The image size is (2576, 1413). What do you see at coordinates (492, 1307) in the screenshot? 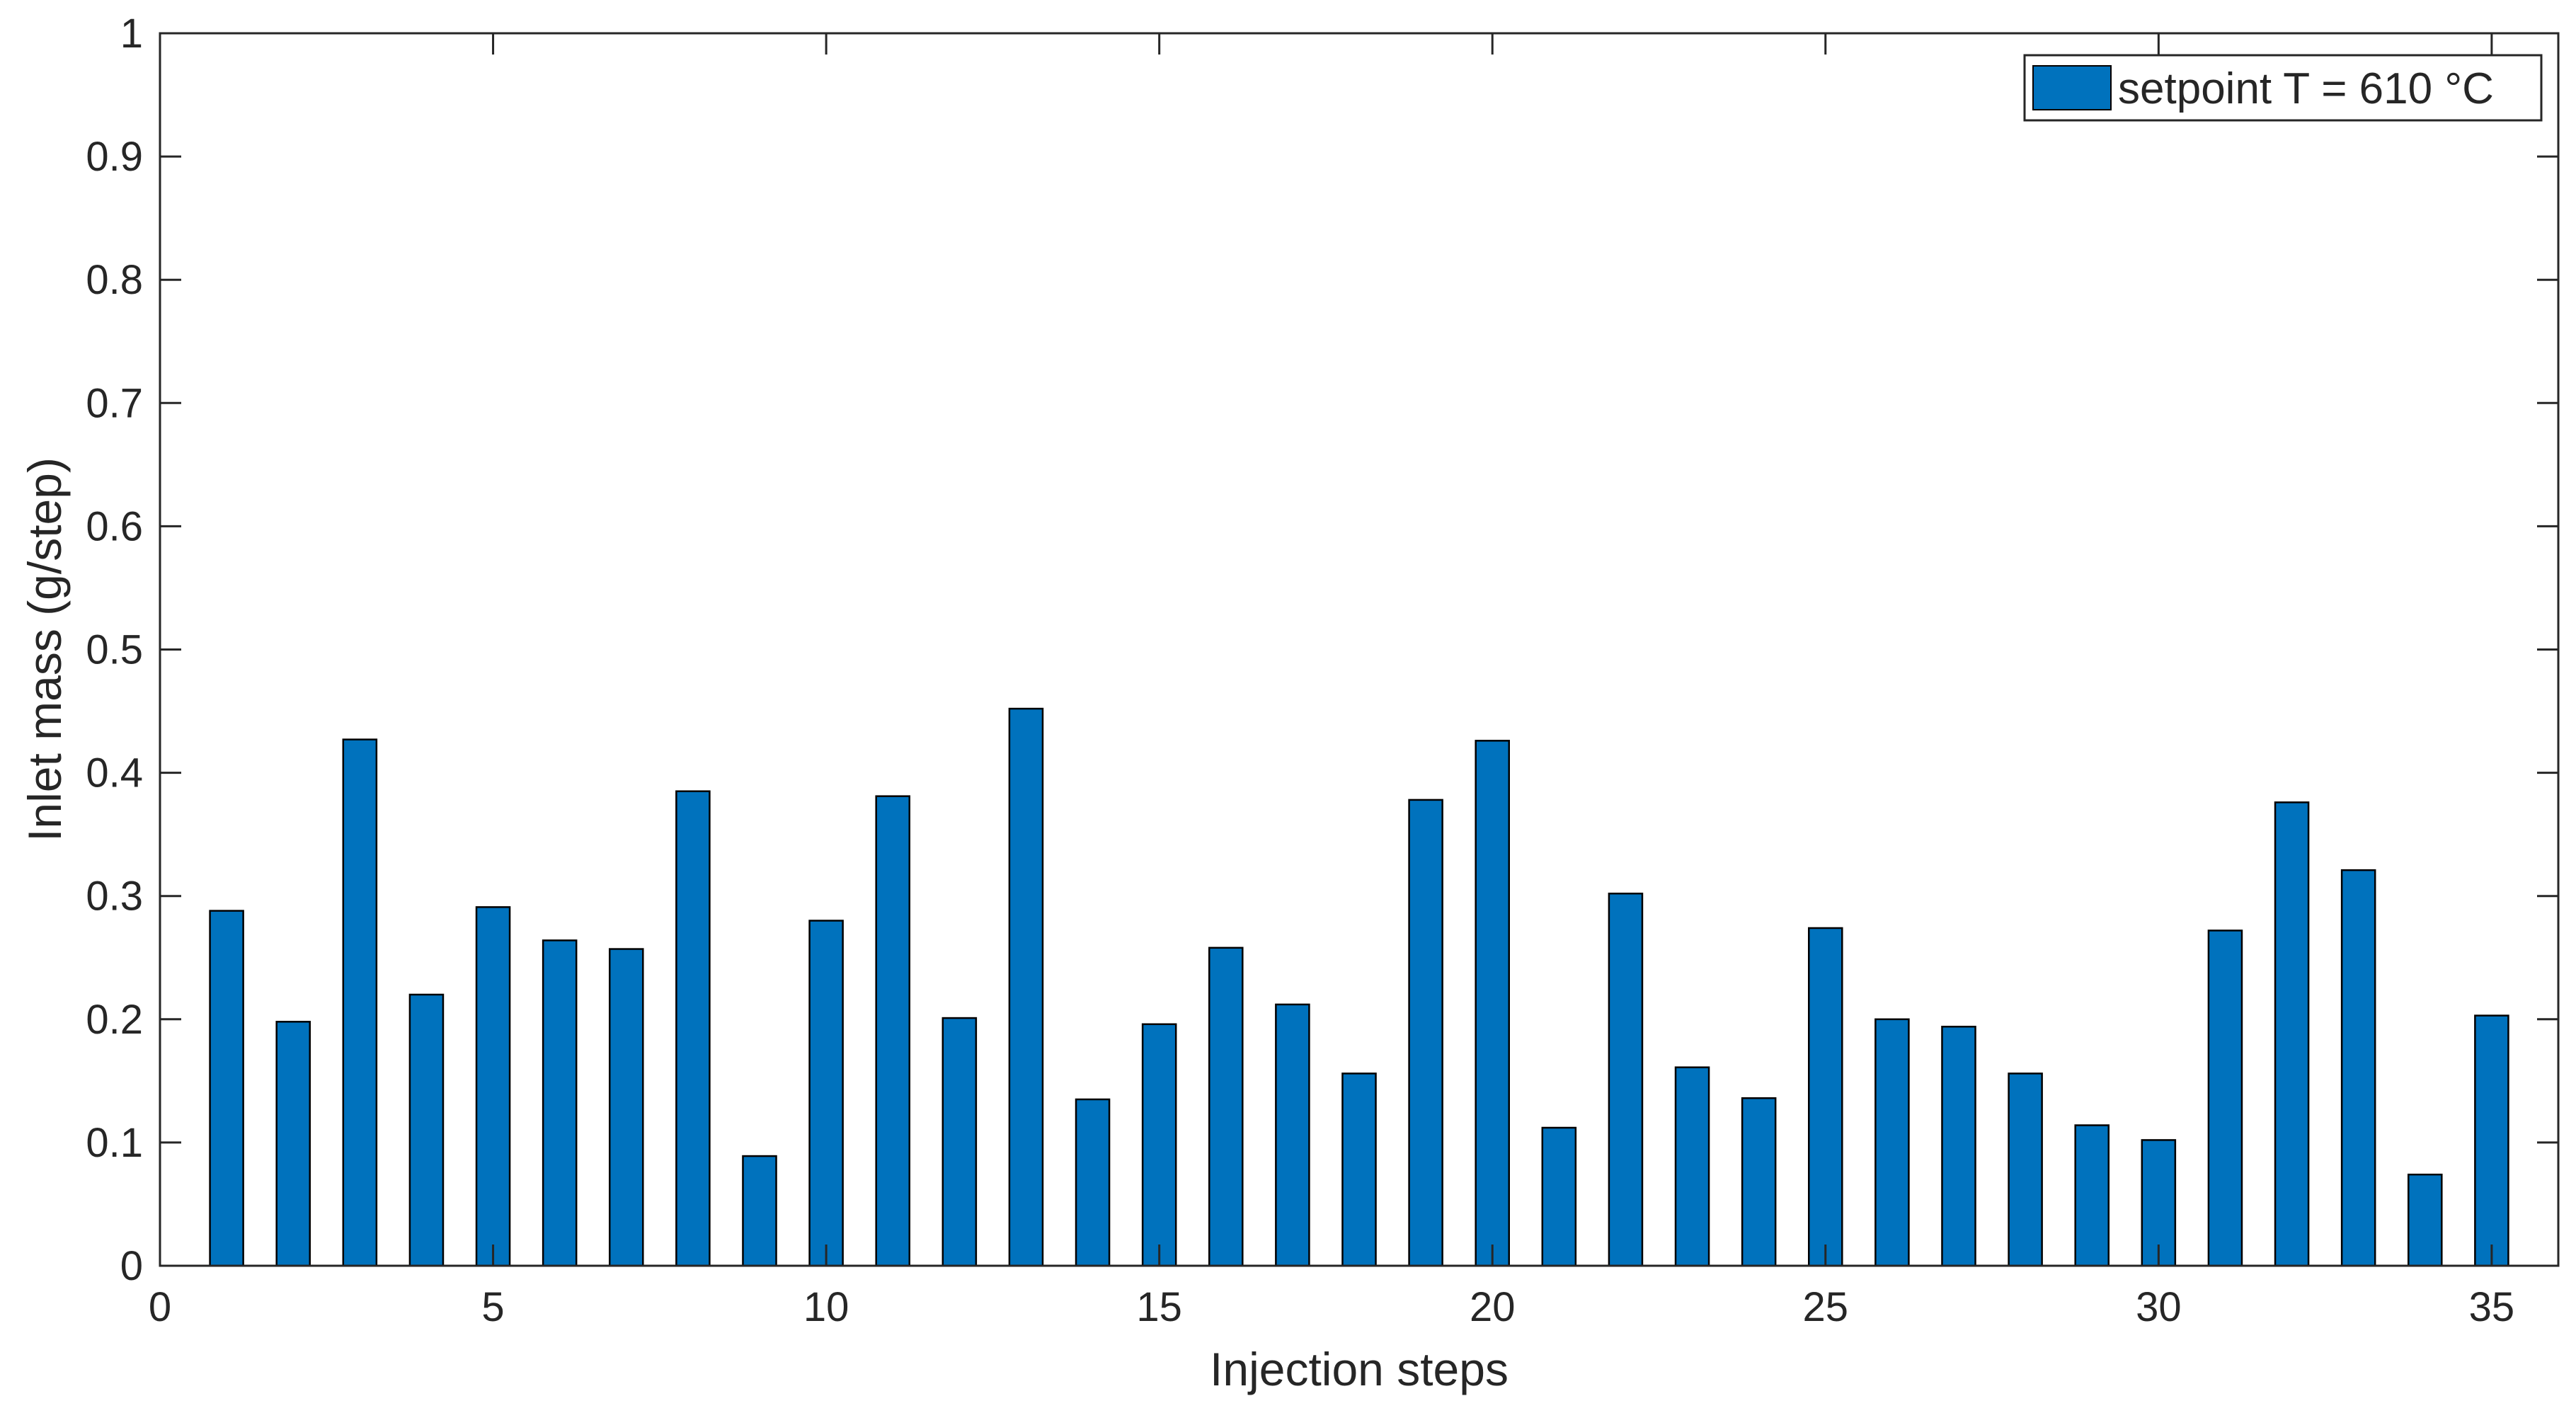
I see `x-tick-label: 5` at bounding box center [492, 1307].